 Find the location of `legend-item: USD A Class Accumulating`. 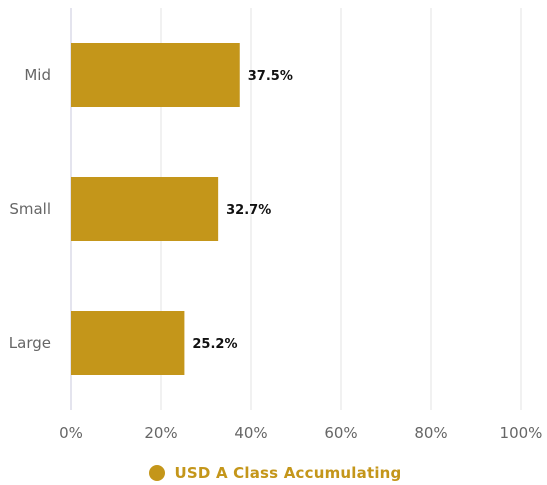

legend-item: USD A Class Accumulating is located at coordinates (275, 473).